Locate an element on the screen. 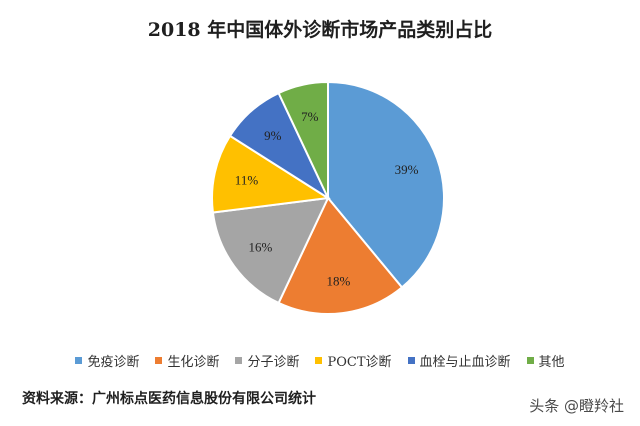 The image size is (640, 426). legend-item-1: 生化诊断 is located at coordinates (187, 360).